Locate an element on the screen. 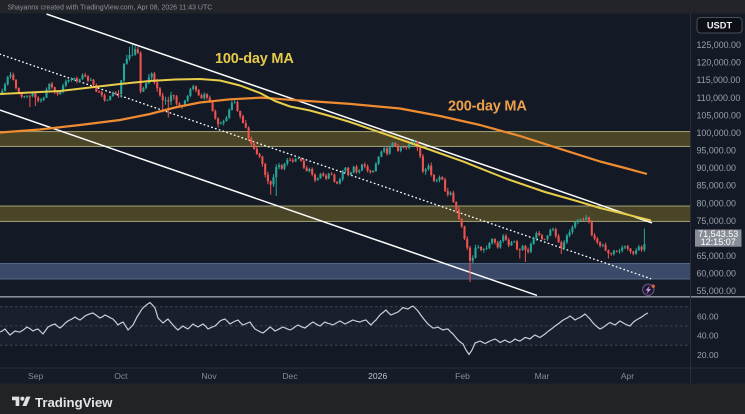  svg-text: 105,000.00 is located at coordinates (719, 115).